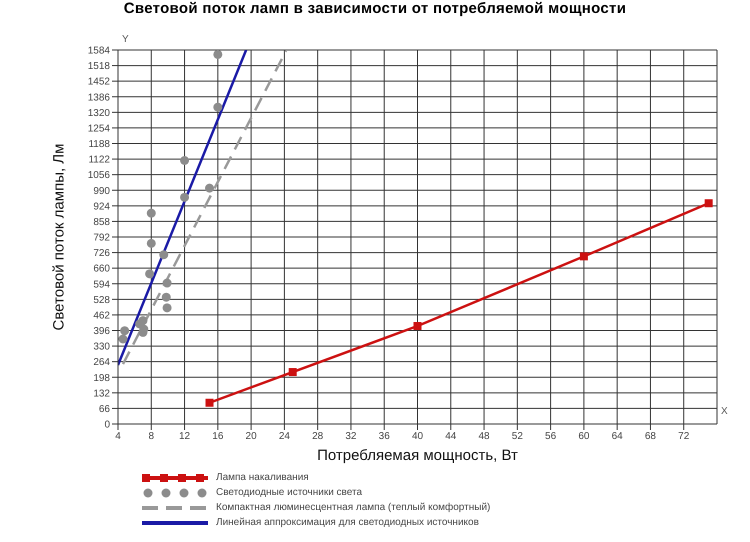  I want to click on y-tick-label: 528, so click(101, 300).